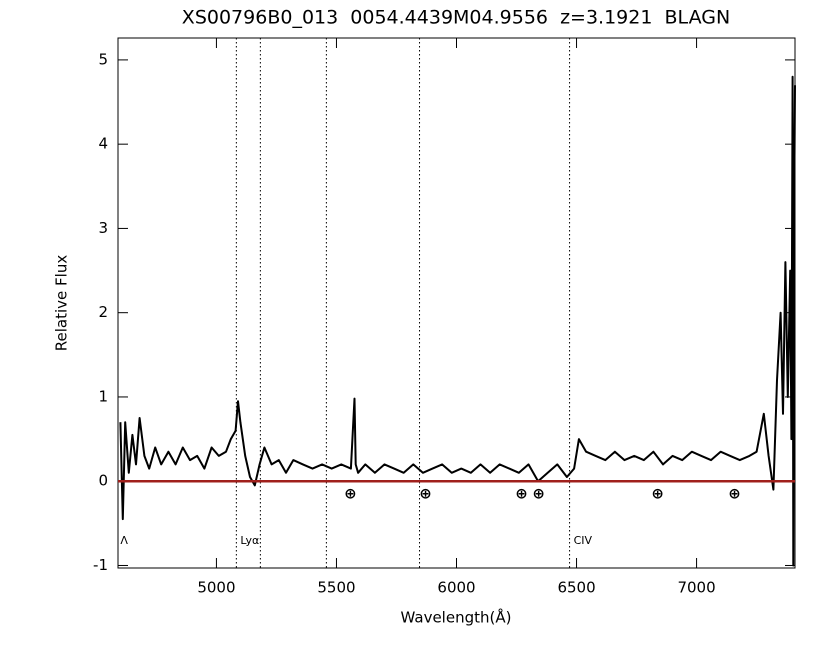 The width and height of the screenshot is (830, 648). I want to click on x-tick-label: 6000, so click(456, 588).